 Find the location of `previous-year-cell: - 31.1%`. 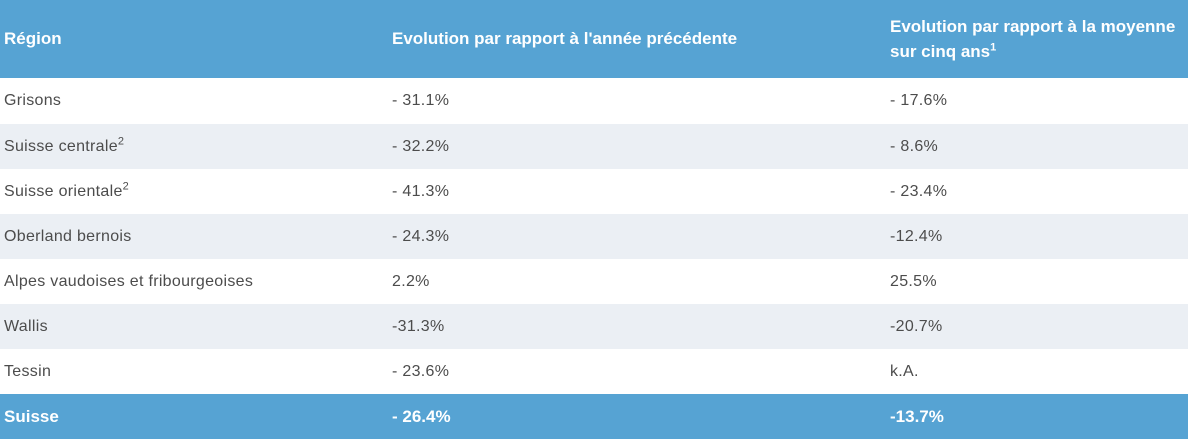

previous-year-cell: - 31.1% is located at coordinates (421, 100).